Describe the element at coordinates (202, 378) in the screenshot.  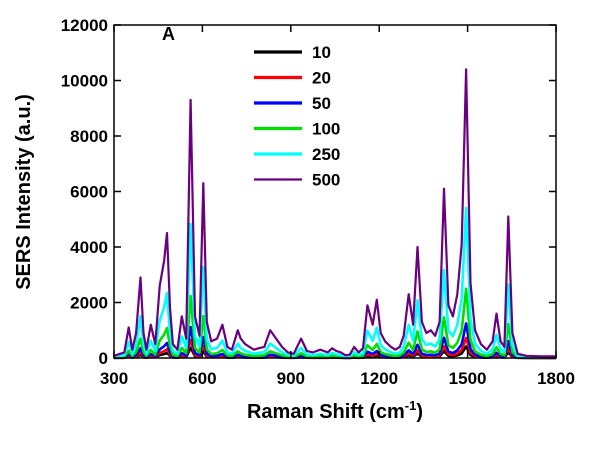
I see `x-tick-label: 600` at that location.